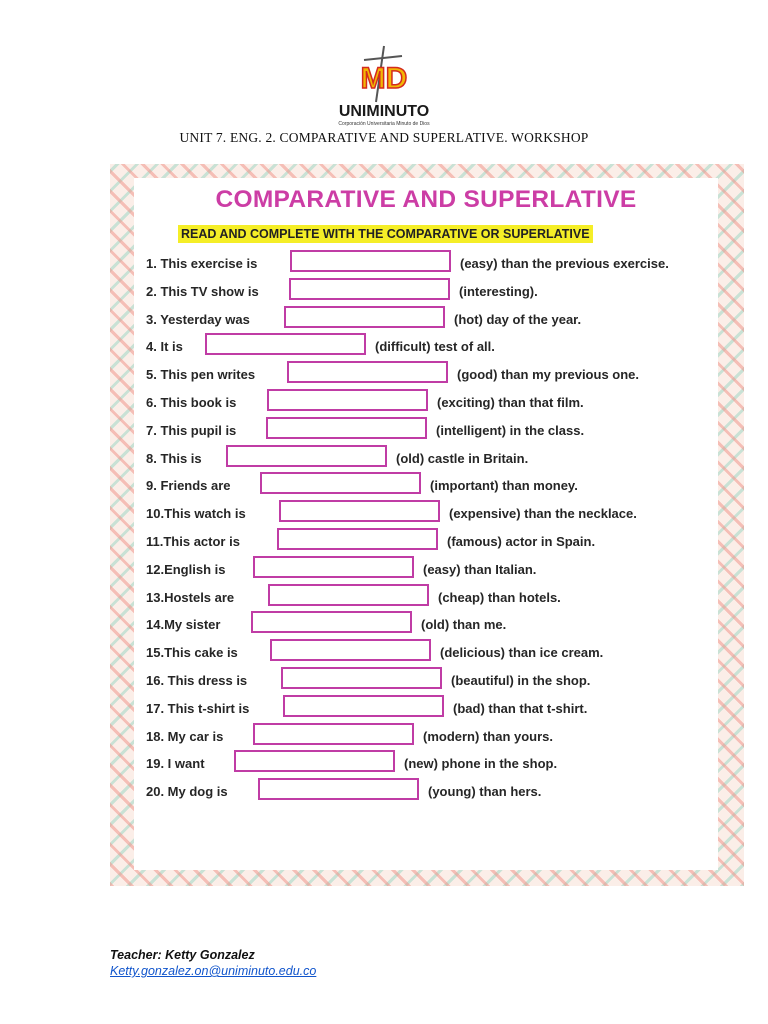 The height and width of the screenshot is (1024, 768). I want to click on exercise-prefix: 3. Yesterday was, so click(198, 319).